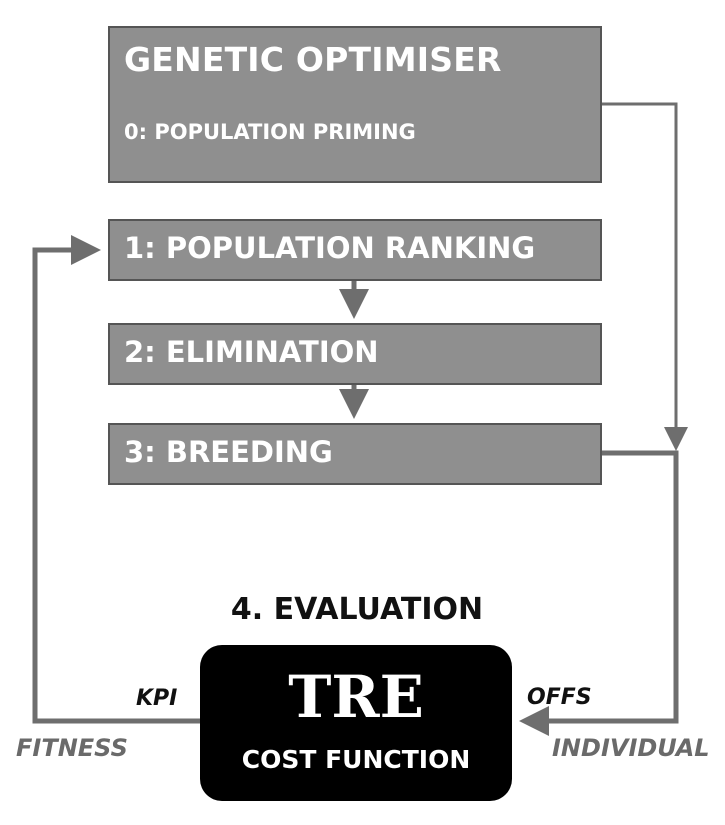 The height and width of the screenshot is (825, 725). What do you see at coordinates (355, 104) in the screenshot?
I see `genetic-optimiser-box: GENETIC OPTIMISER 0: POPULATION PRIMING` at bounding box center [355, 104].